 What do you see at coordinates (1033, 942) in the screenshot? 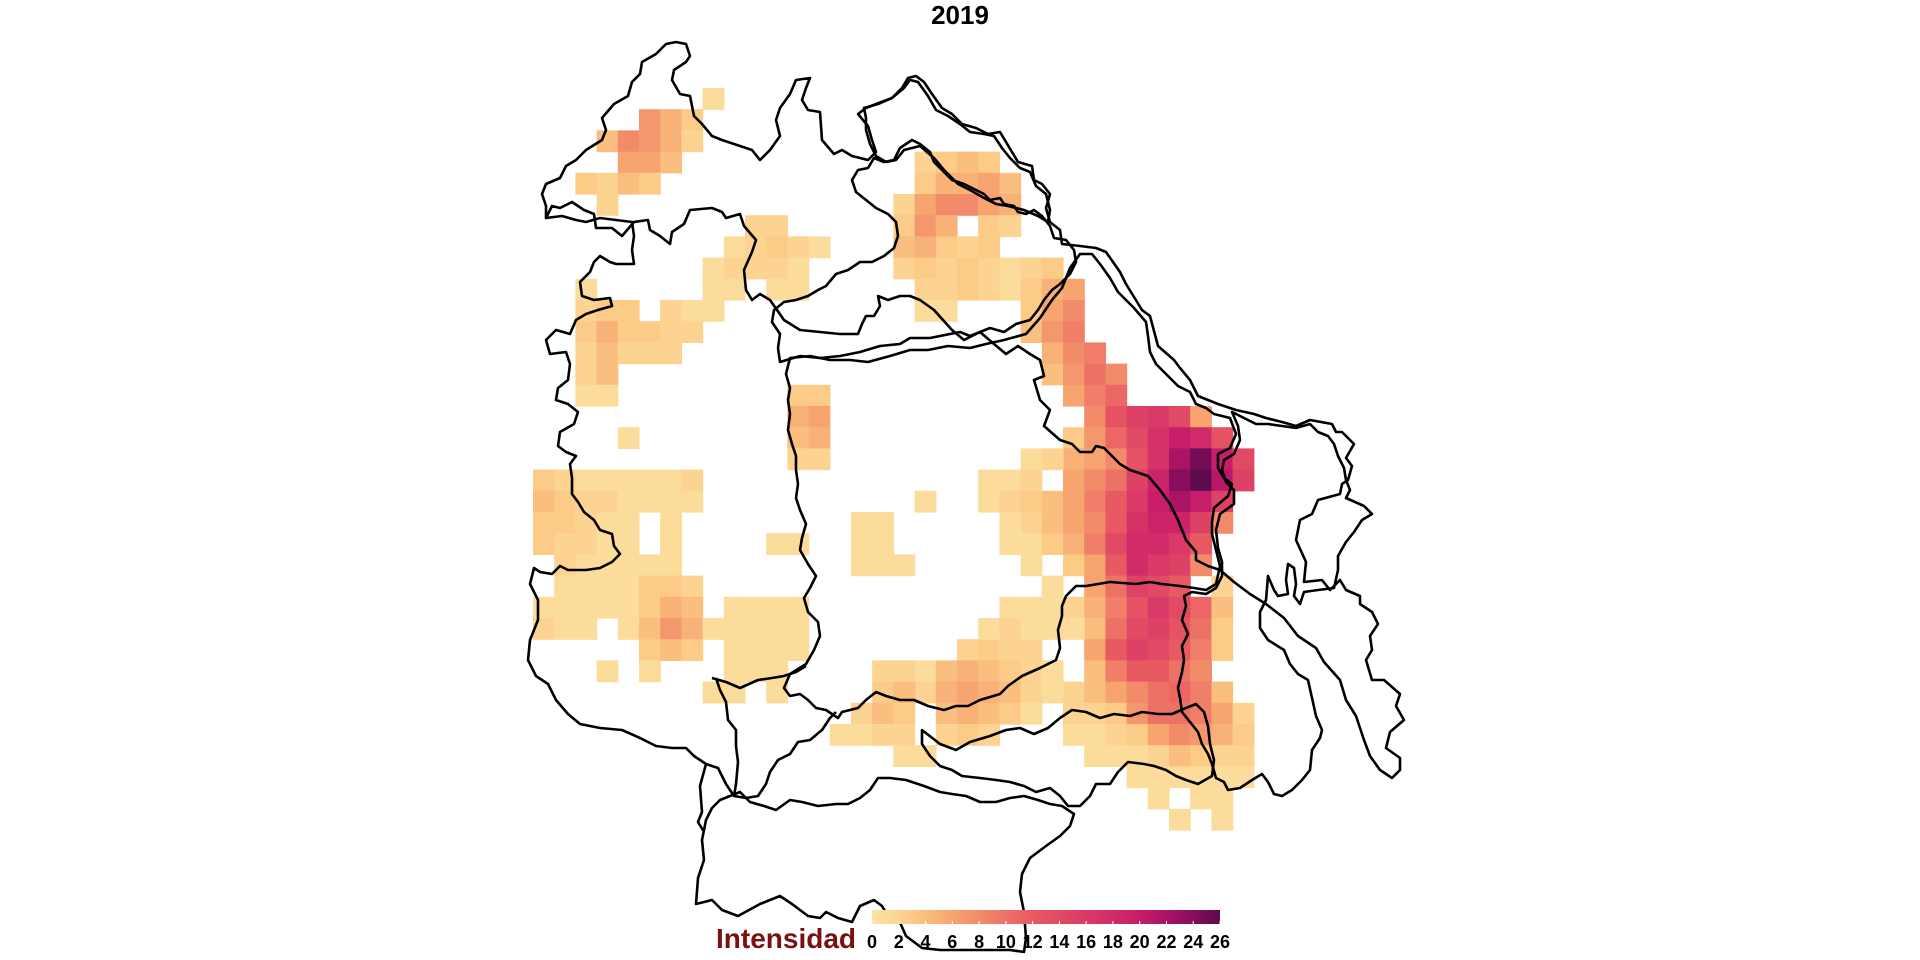
I see `legend-tick-label: 12` at bounding box center [1033, 942].